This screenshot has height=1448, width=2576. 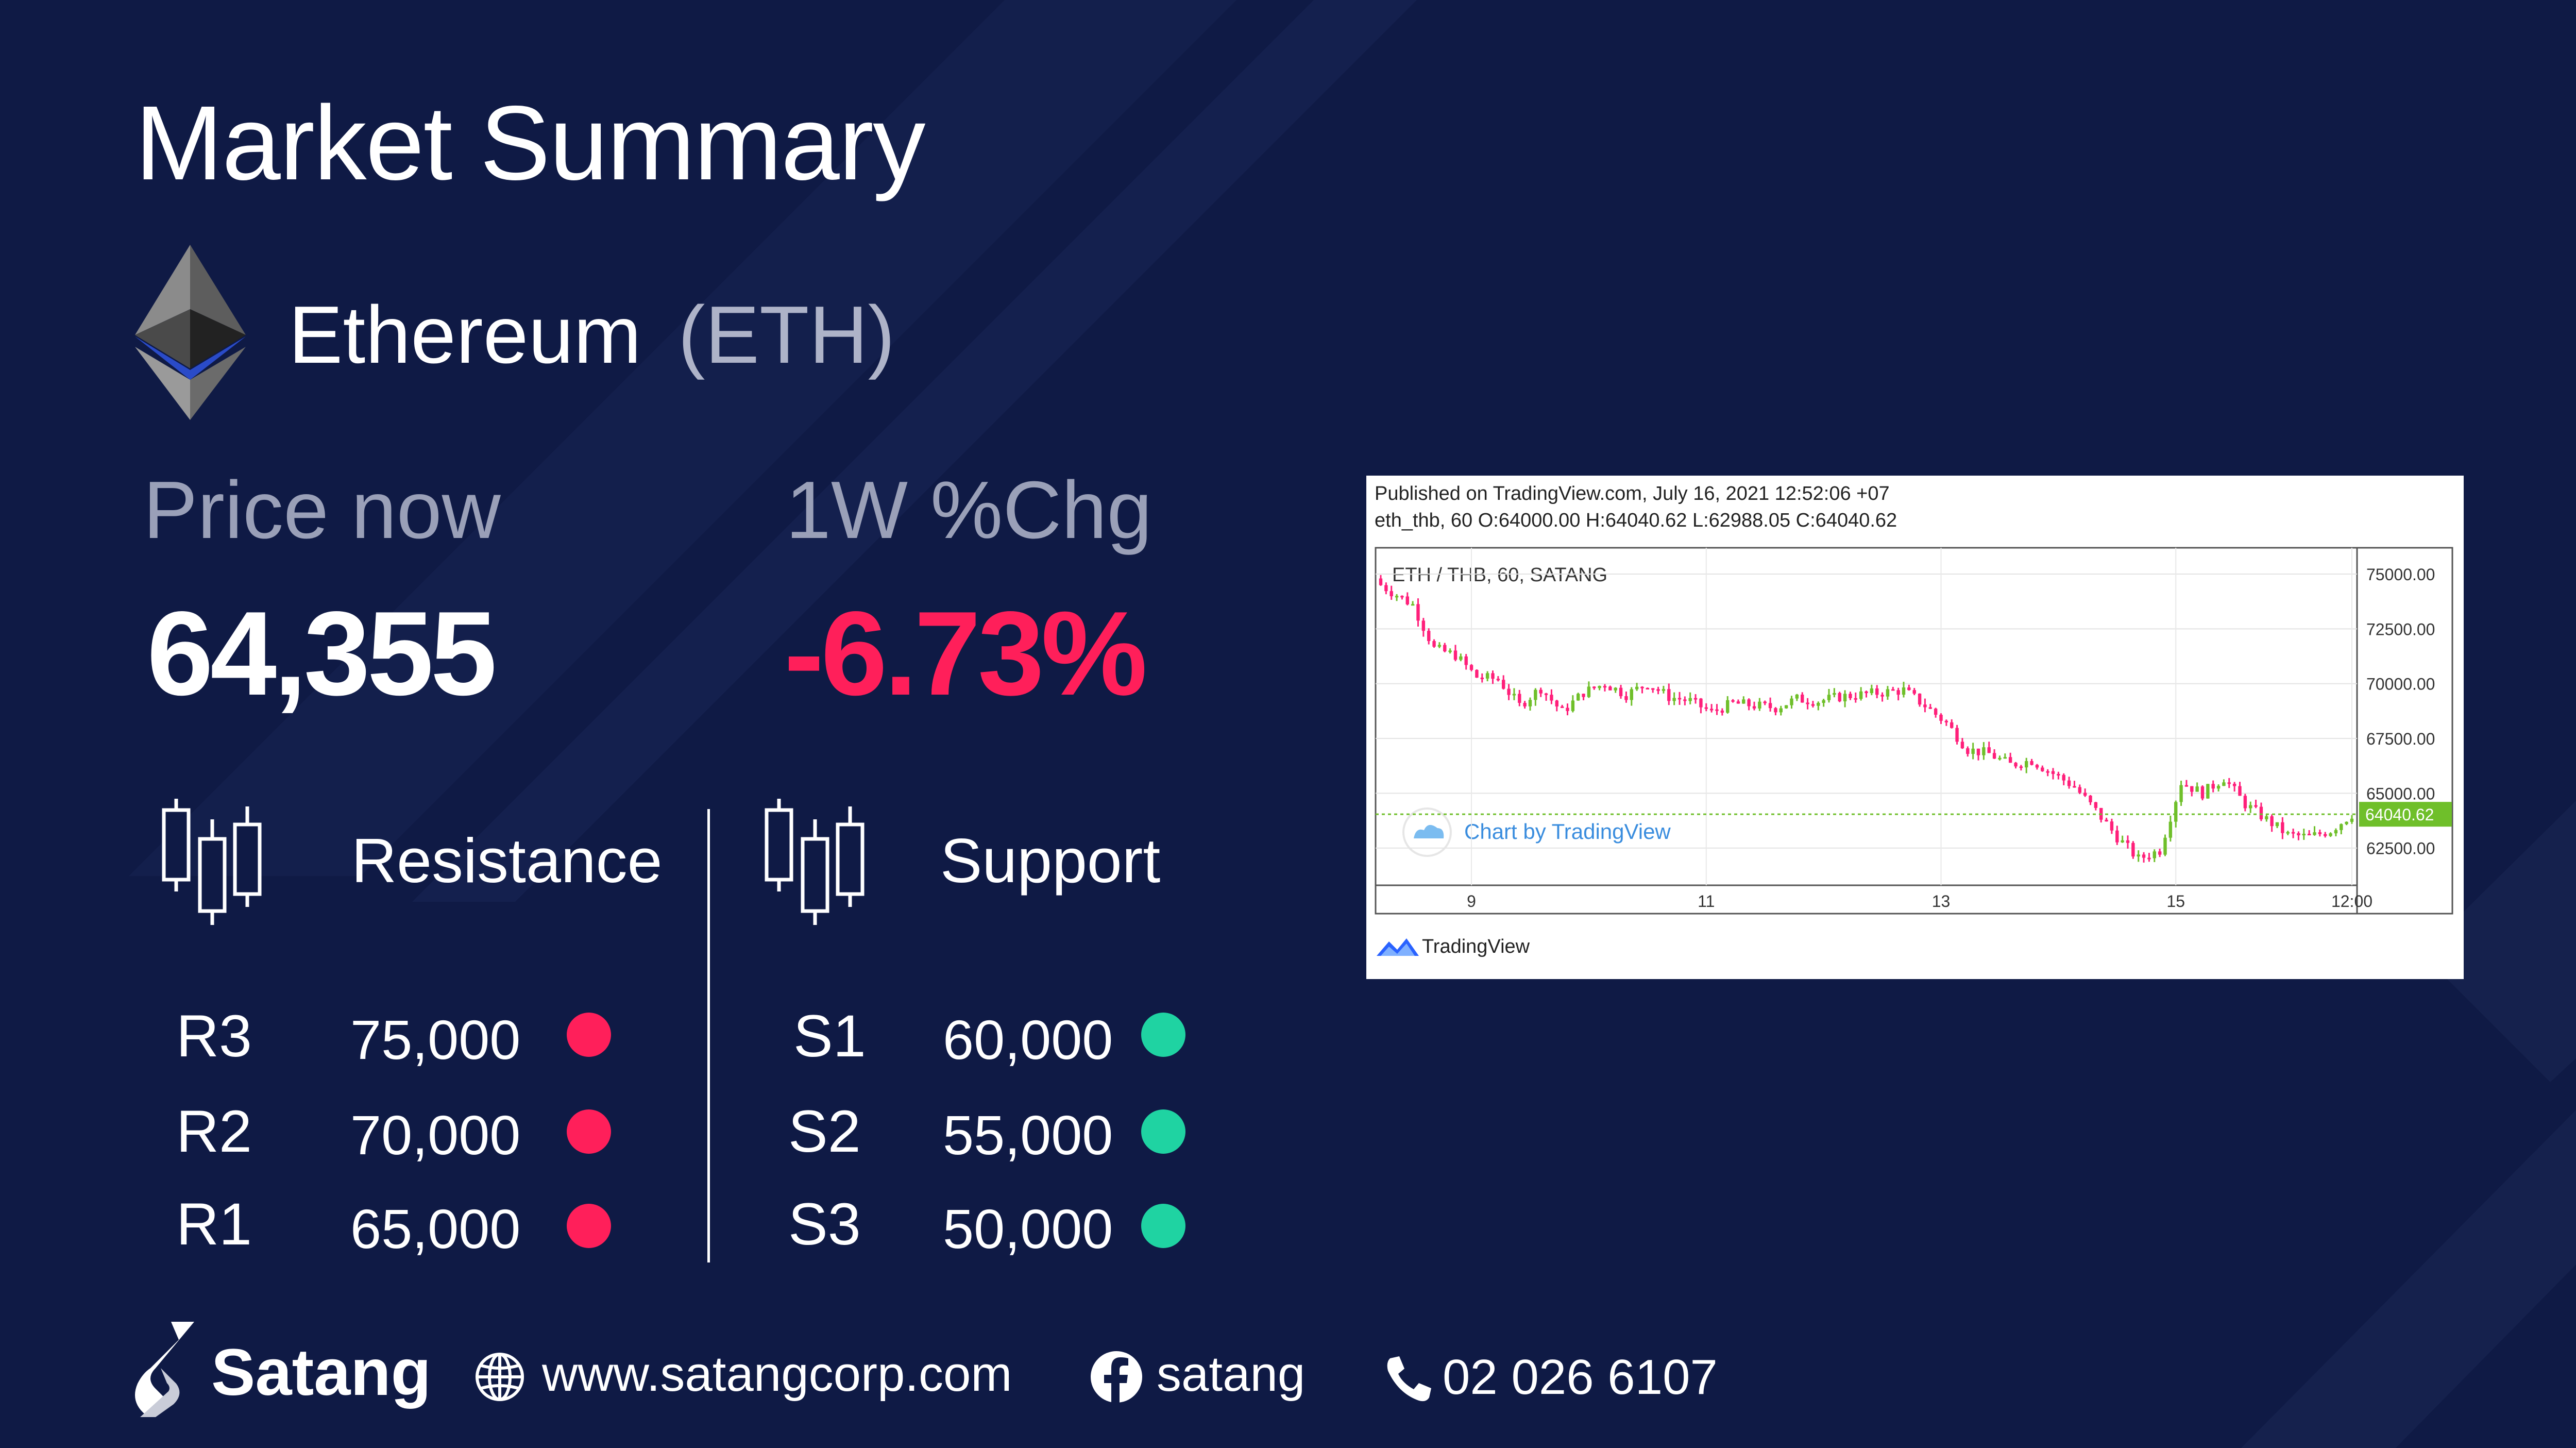 What do you see at coordinates (214, 1036) in the screenshot?
I see `level-name: R3` at bounding box center [214, 1036].